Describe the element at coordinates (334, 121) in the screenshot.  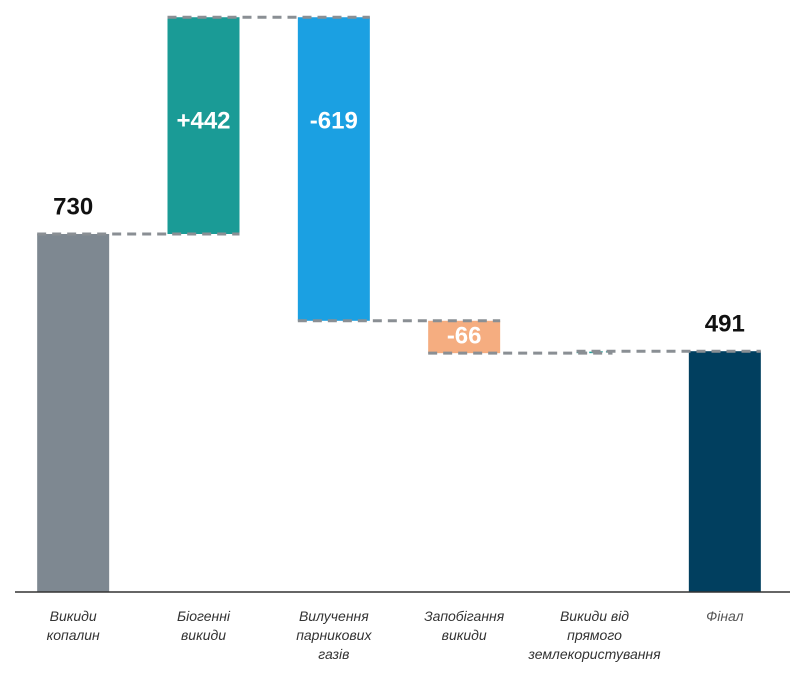
I see `value-label: -619` at that location.